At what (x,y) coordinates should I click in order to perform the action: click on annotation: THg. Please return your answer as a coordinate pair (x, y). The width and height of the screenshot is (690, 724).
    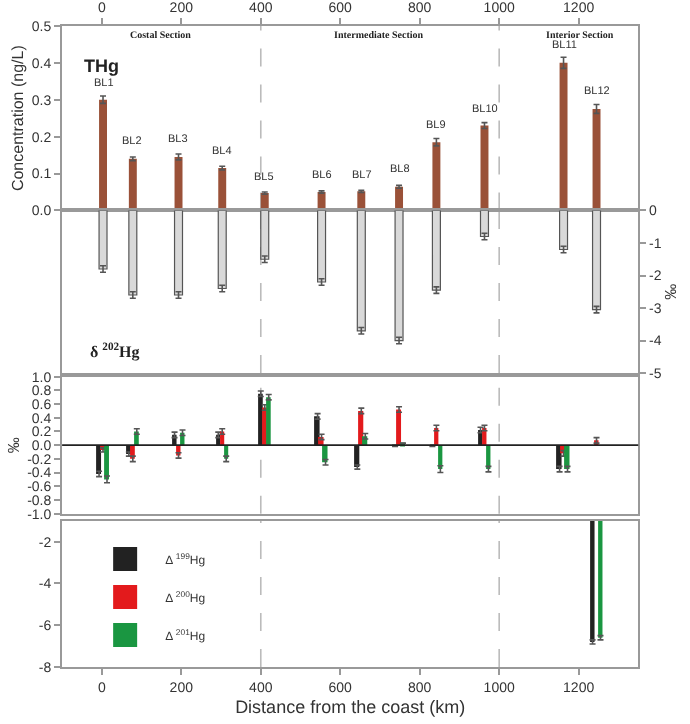
    Looking at the image, I should click on (101, 66).